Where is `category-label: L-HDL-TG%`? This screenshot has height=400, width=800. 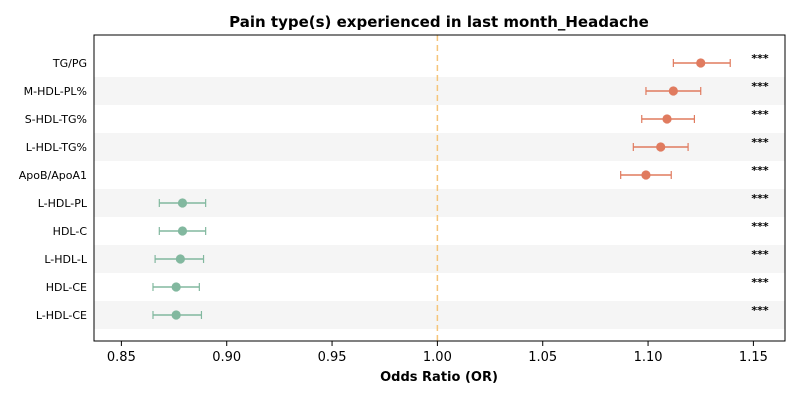
category-label: L-HDL-TG% is located at coordinates (56, 147).